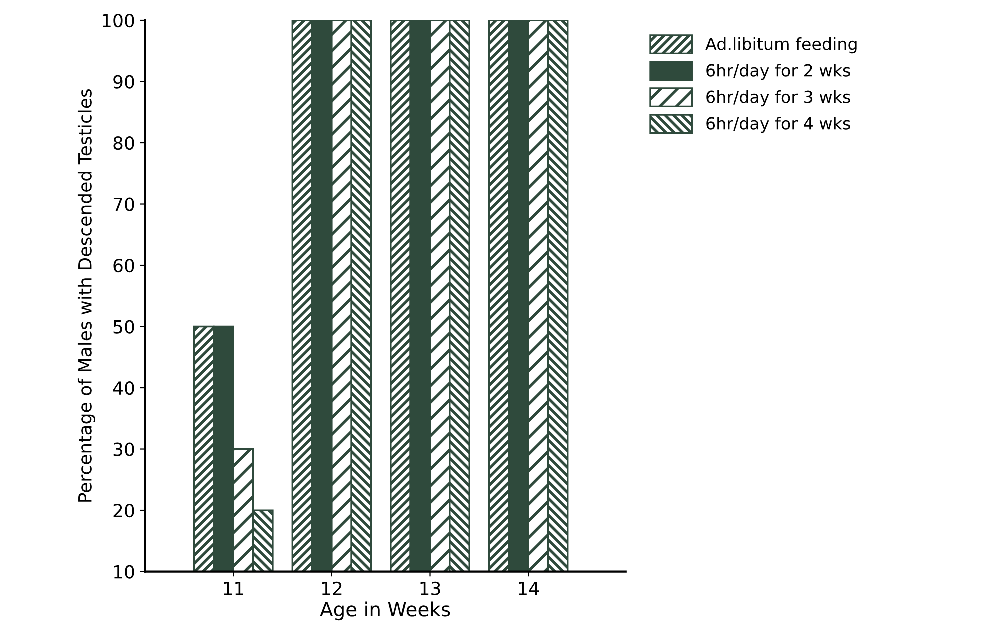 This screenshot has width=981, height=641. What do you see at coordinates (781, 46) in the screenshot?
I see `legend-label: Ad.libitum feeding` at bounding box center [781, 46].